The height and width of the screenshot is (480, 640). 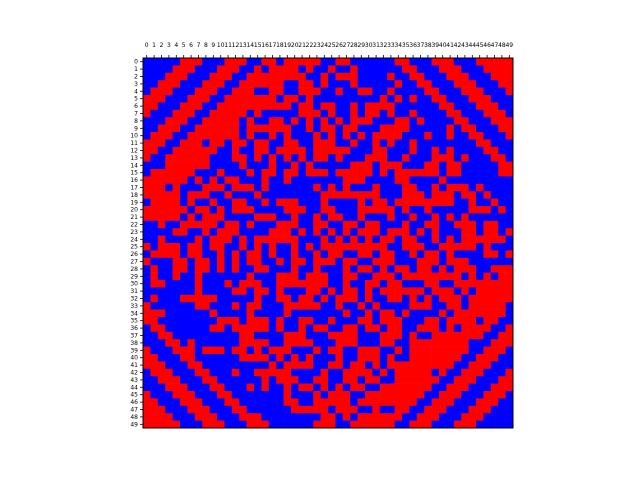 I want to click on x-tick-label: 9, so click(x=213, y=45).